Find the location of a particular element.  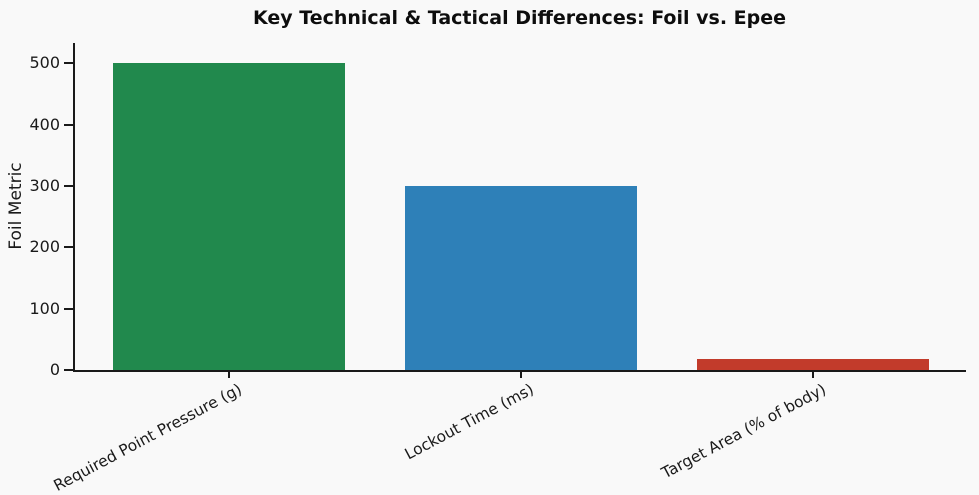

bar-lockout-time-ms is located at coordinates (521, 277).